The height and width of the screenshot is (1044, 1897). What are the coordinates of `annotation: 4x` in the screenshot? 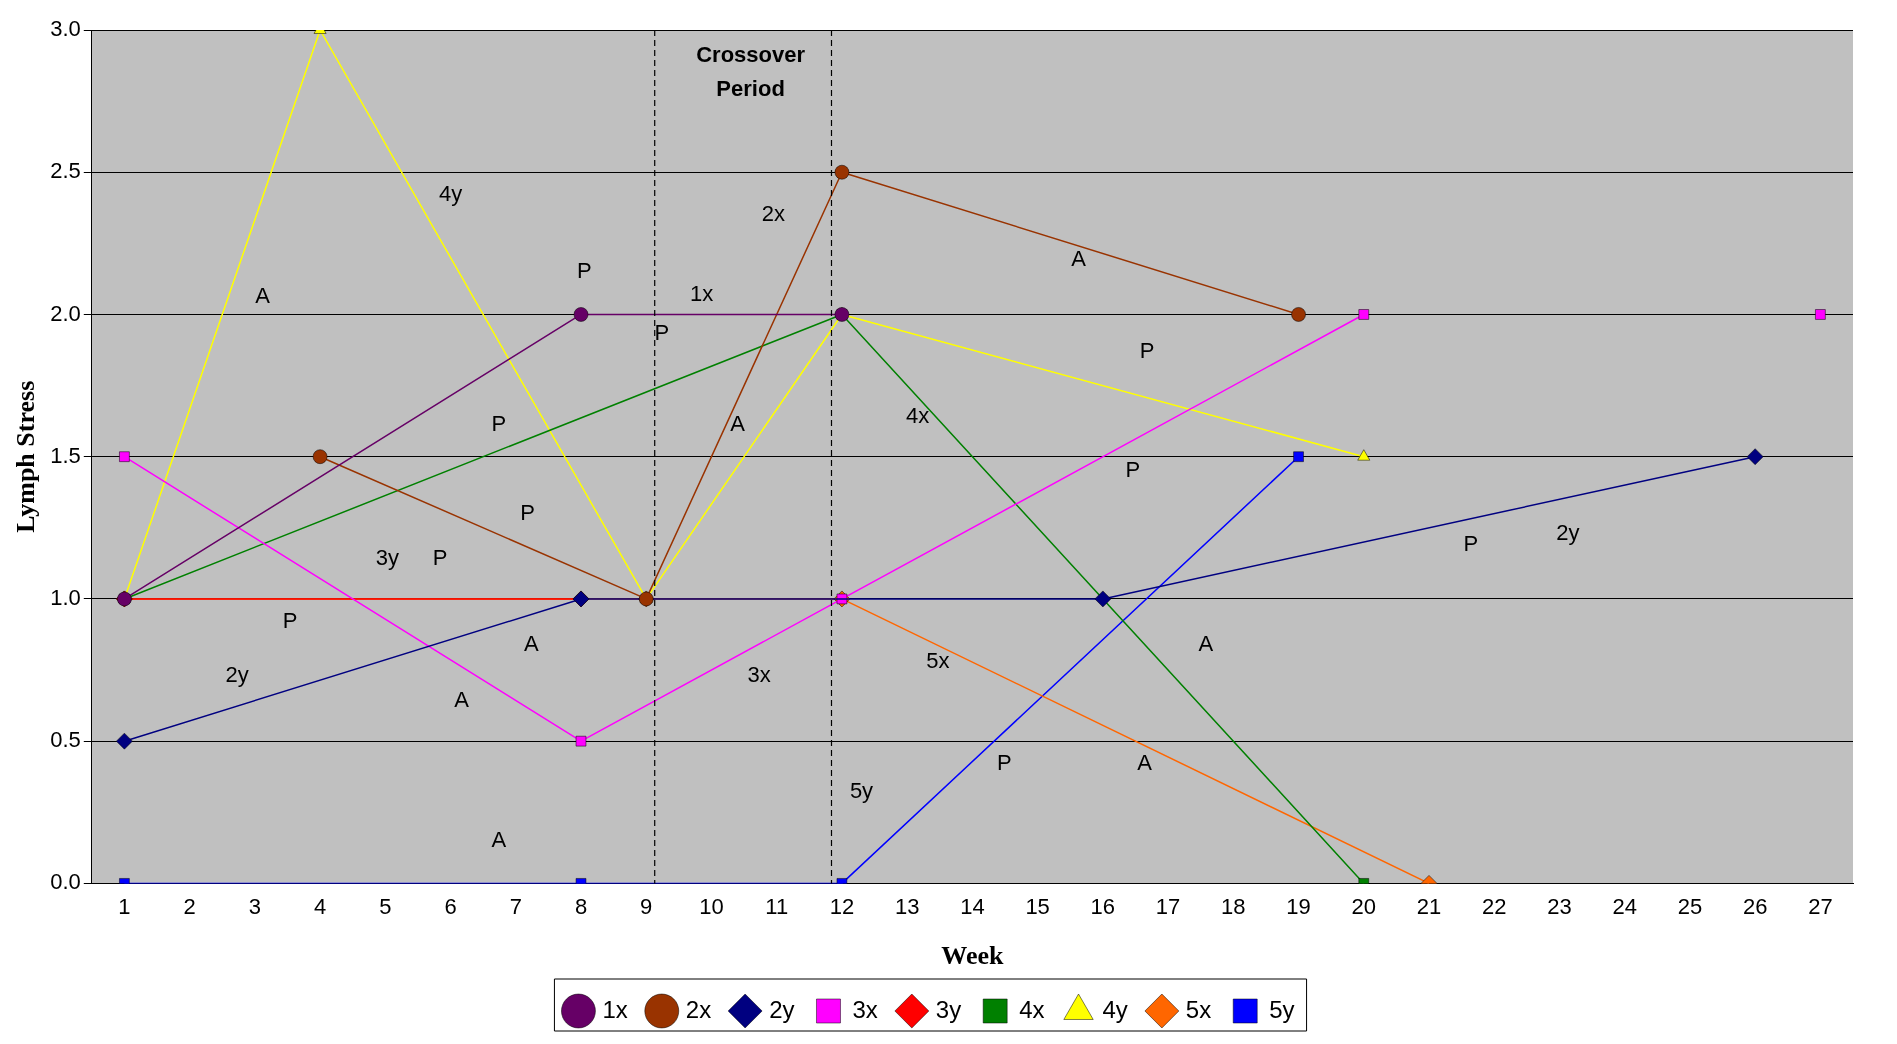 It's located at (917, 415).